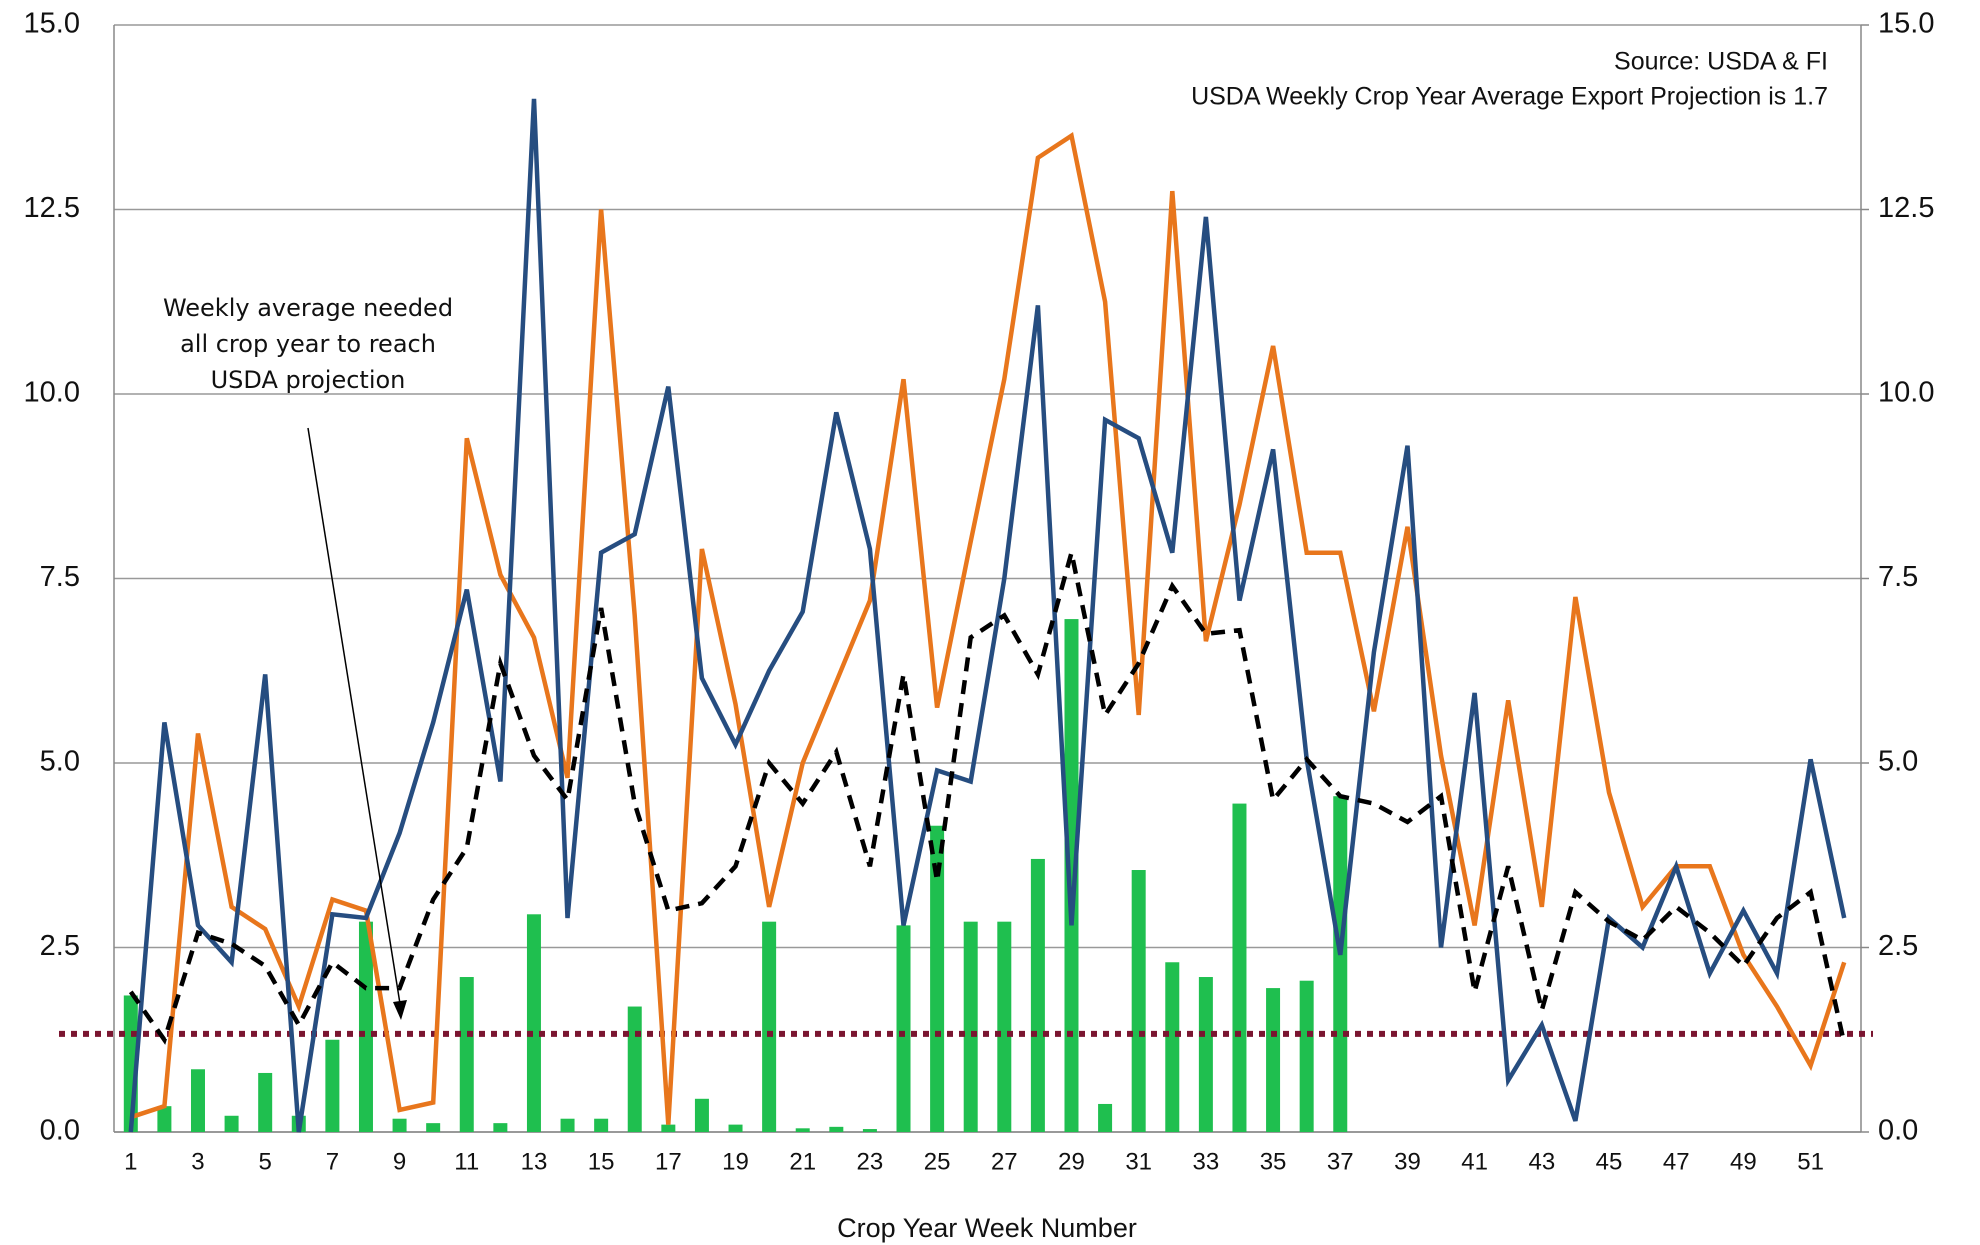  I want to click on x-tick-label: 47, so click(1676, 1161).